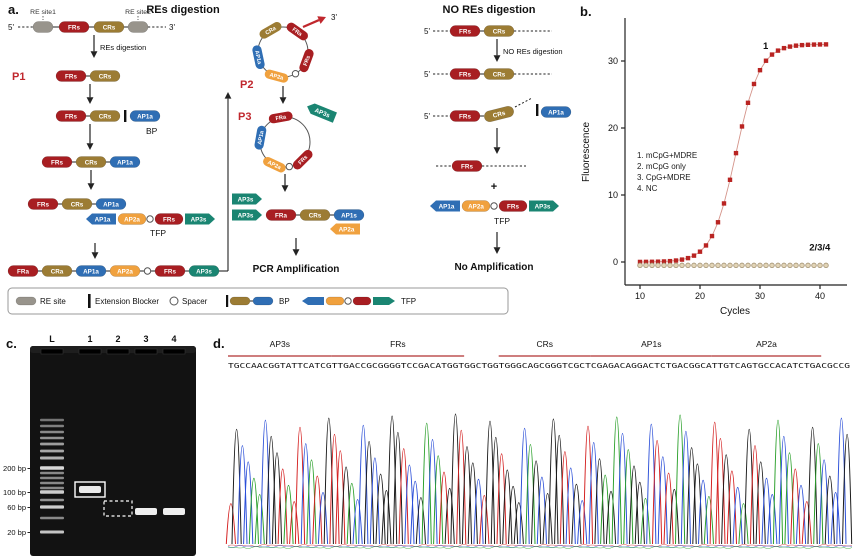 The height and width of the screenshot is (558, 856). What do you see at coordinates (647, 188) in the screenshot?
I see `qpcr-legend-line: 4. NC` at bounding box center [647, 188].